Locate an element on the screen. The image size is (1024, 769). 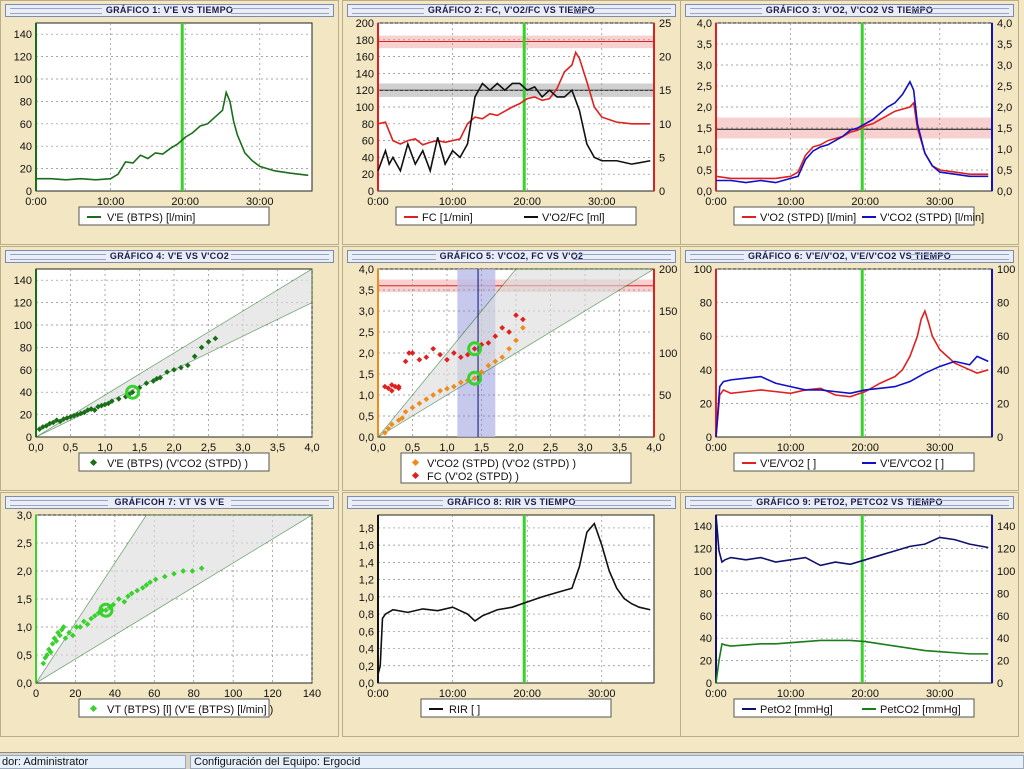
y-tick-label: 100 is located at coordinates (703, 572).